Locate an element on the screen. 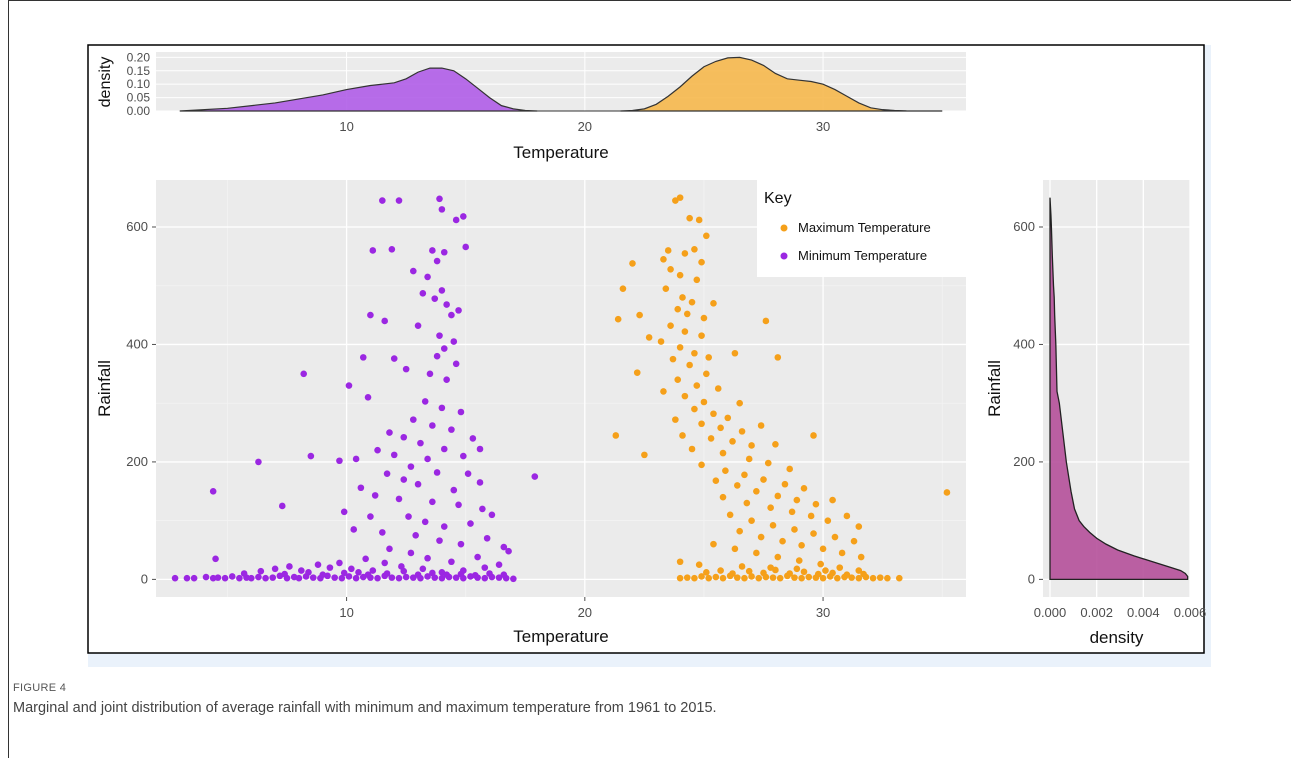 Image resolution: width=1291 pixels, height=758 pixels. right-ylabel: Rainfall is located at coordinates (994, 388).